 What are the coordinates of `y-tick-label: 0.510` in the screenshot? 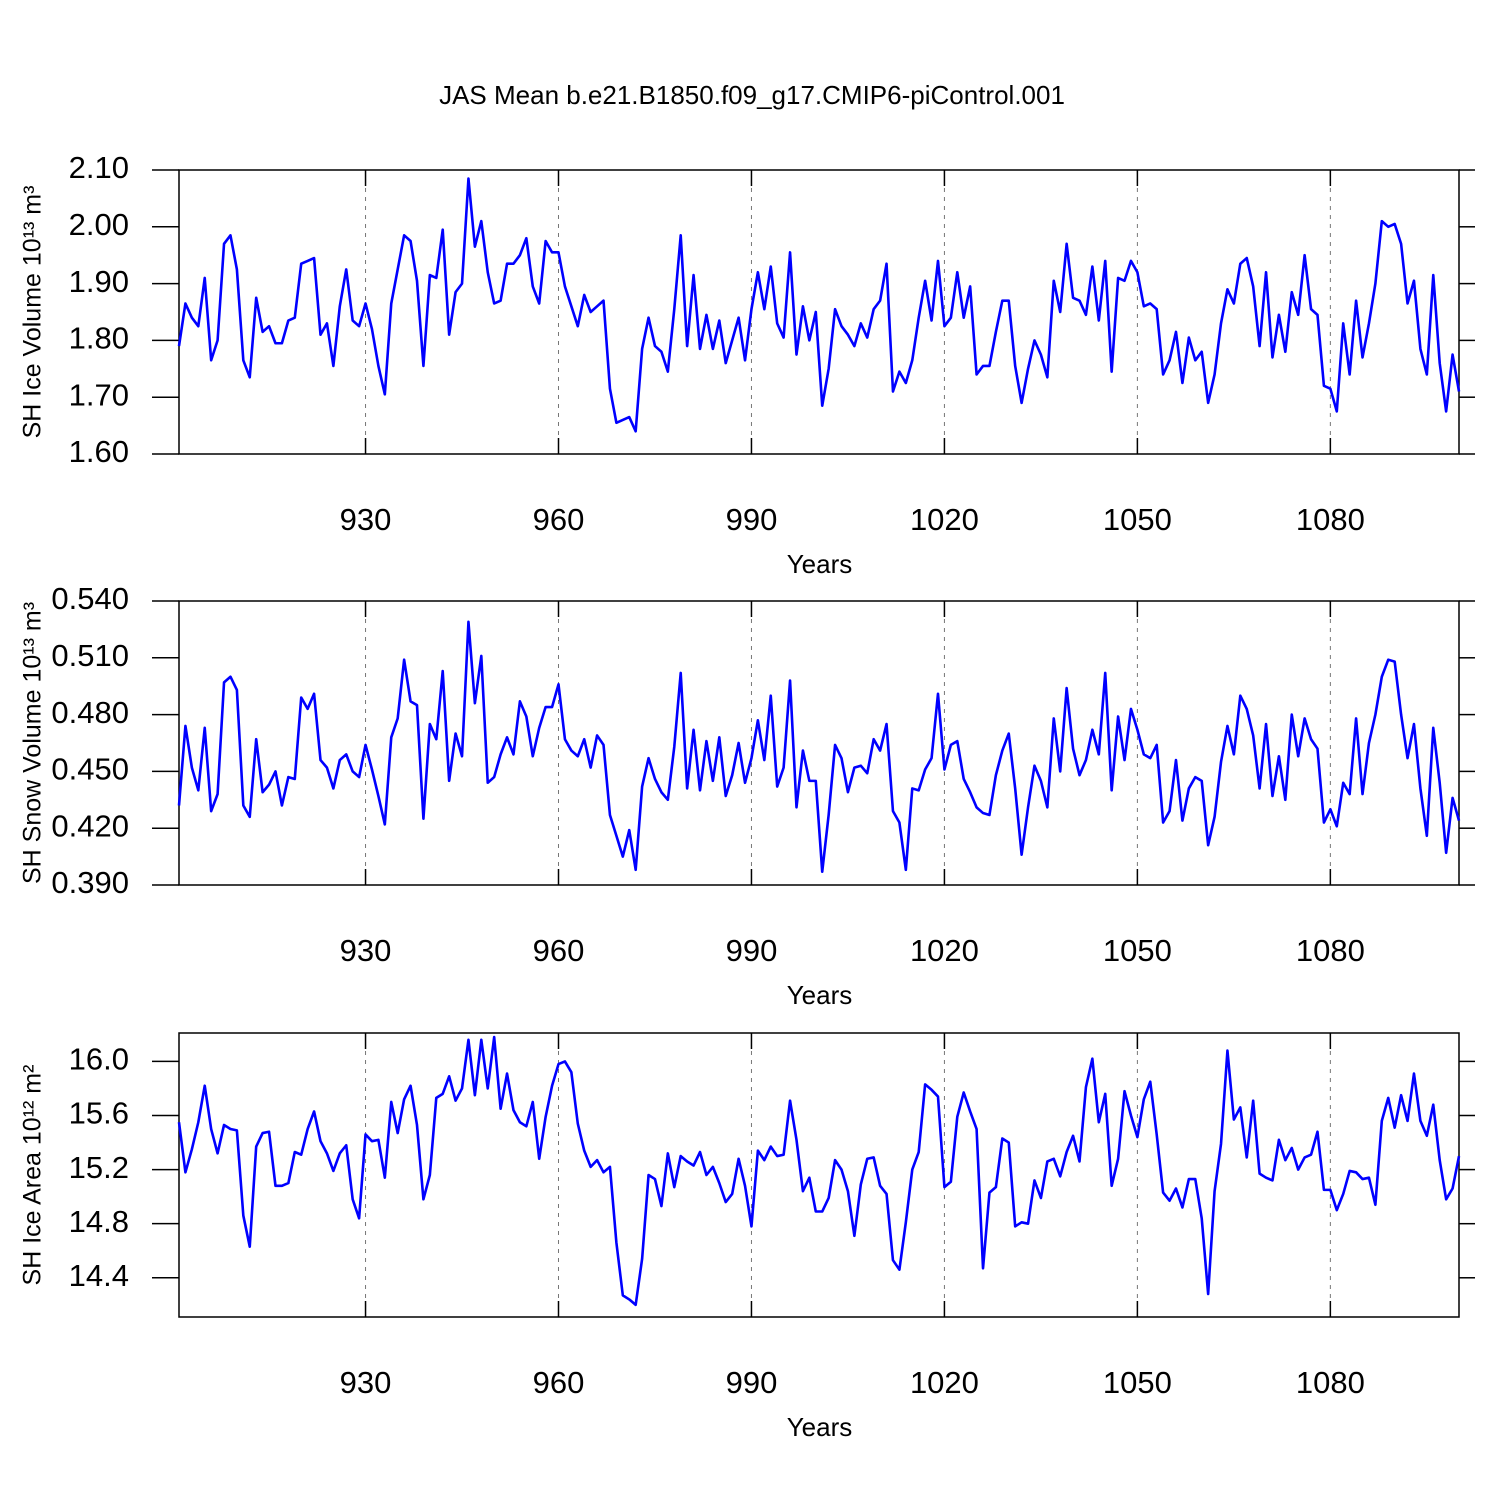 It's located at (90, 655).